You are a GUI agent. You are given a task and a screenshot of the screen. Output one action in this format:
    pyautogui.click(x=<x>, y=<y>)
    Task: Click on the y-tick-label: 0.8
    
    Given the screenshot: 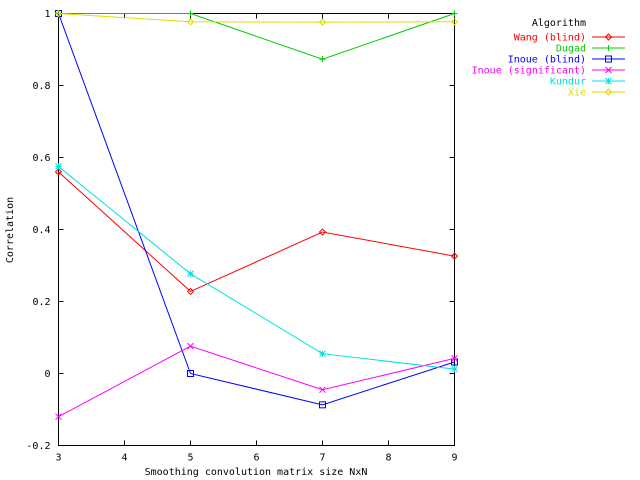 What is the action you would take?
    pyautogui.click(x=41, y=86)
    